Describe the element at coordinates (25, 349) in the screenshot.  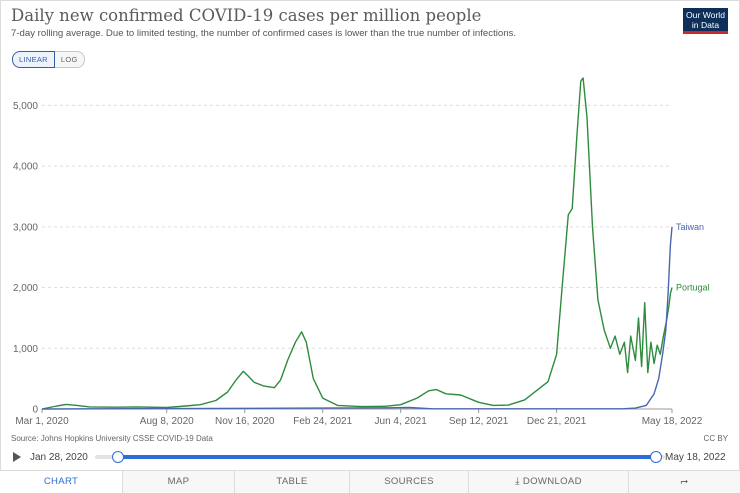
I see `y-tick-label: 1,000` at that location.